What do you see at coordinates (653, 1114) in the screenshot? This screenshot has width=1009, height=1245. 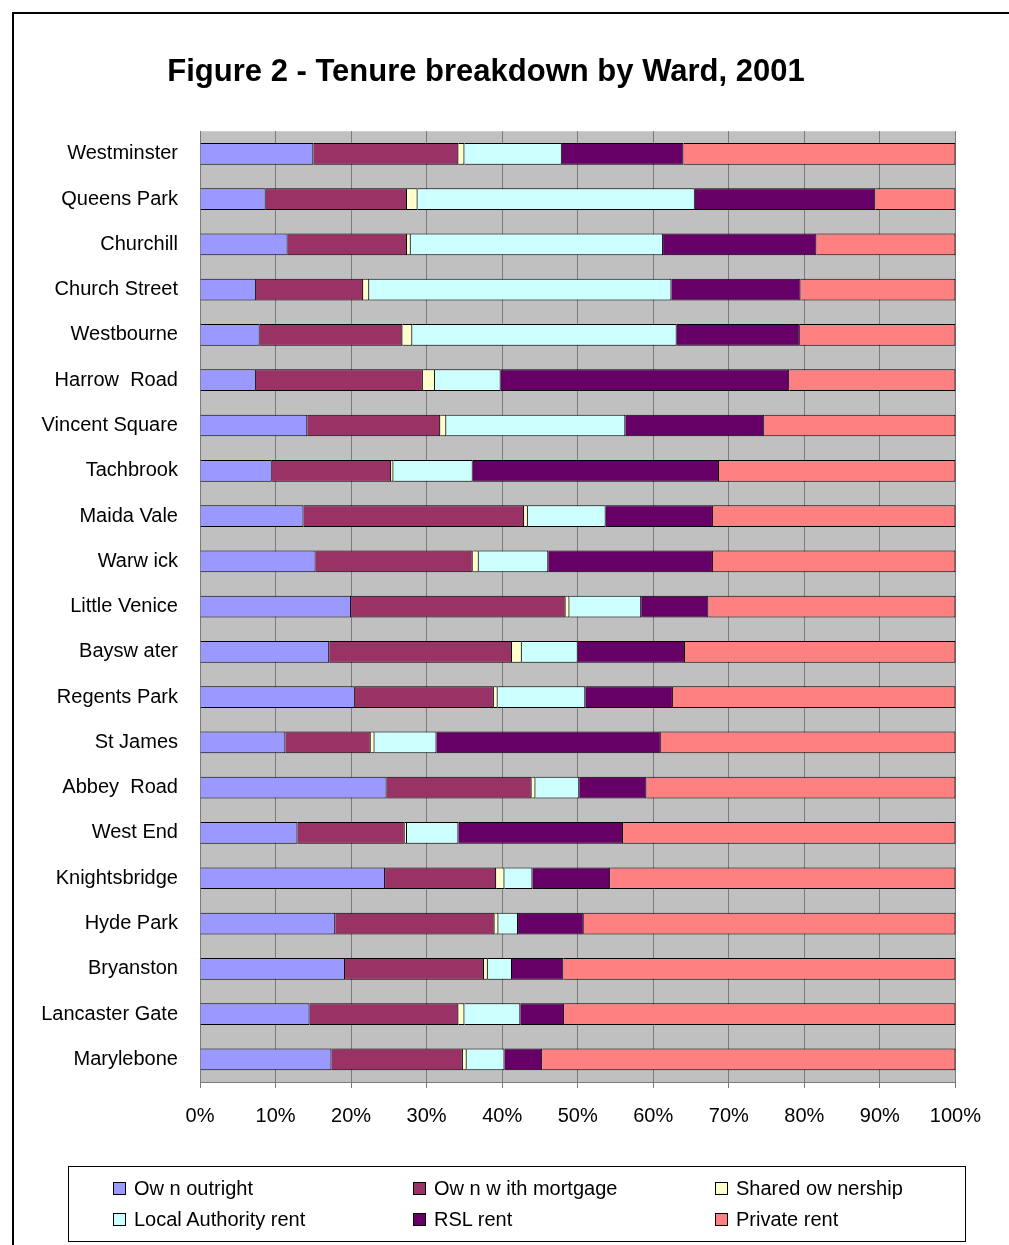 I see `x-tick-label: 60%` at bounding box center [653, 1114].